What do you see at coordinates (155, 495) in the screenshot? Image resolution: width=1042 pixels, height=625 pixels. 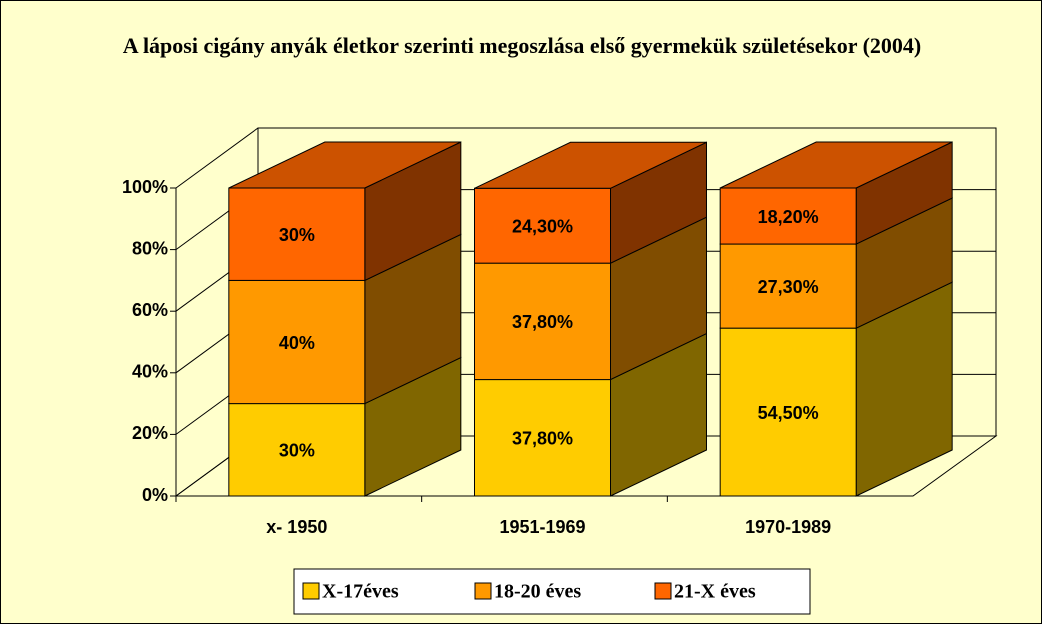 I see `y-tick-label: 0%` at bounding box center [155, 495].